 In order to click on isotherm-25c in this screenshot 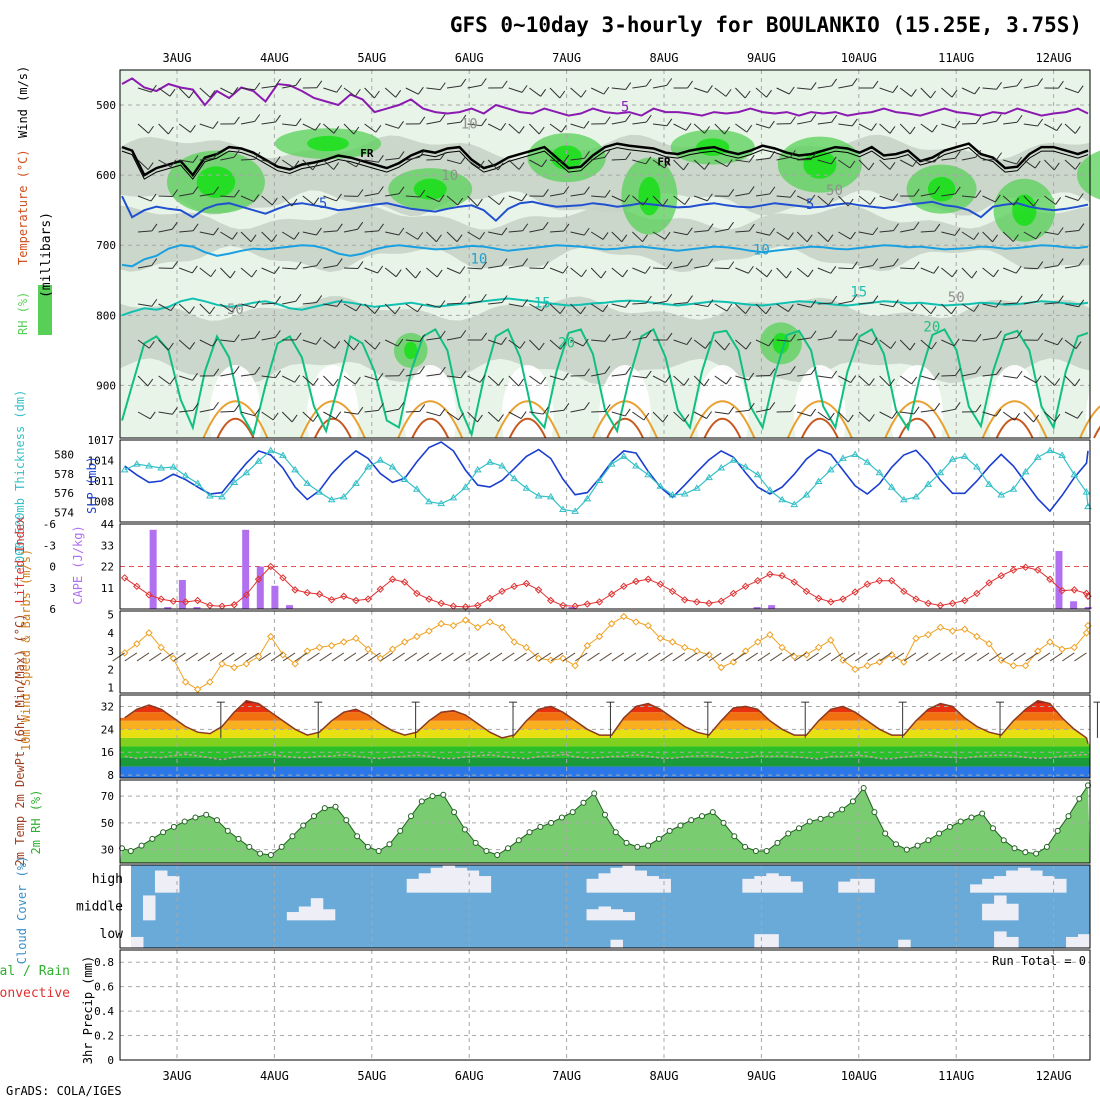, I will do `click(1014, 419)`.